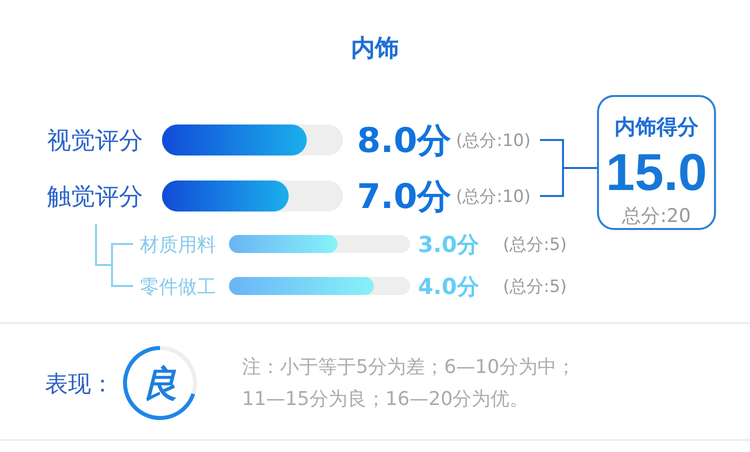 The width and height of the screenshot is (750, 452). Describe the element at coordinates (385, 399) in the screenshot. I see `text: 11—15分为良；16—20分为优。` at that location.